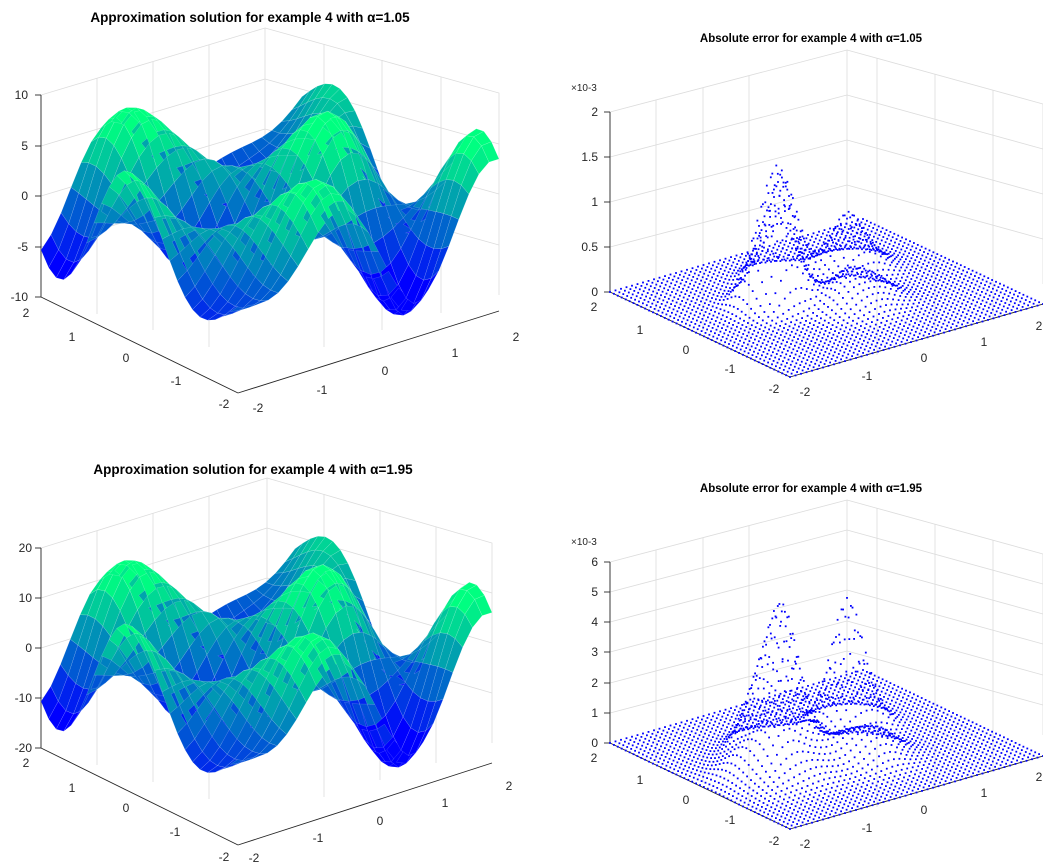 The image size is (1043, 867). What do you see at coordinates (300, 100) in the screenshot?
I see `surface-patch` at bounding box center [300, 100].